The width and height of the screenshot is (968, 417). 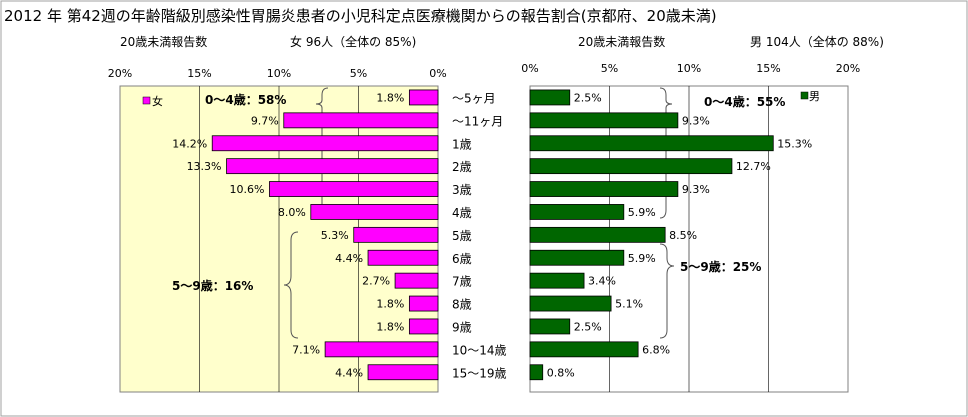 I want to click on category-label: ～5ヶ月, so click(x=474, y=98).